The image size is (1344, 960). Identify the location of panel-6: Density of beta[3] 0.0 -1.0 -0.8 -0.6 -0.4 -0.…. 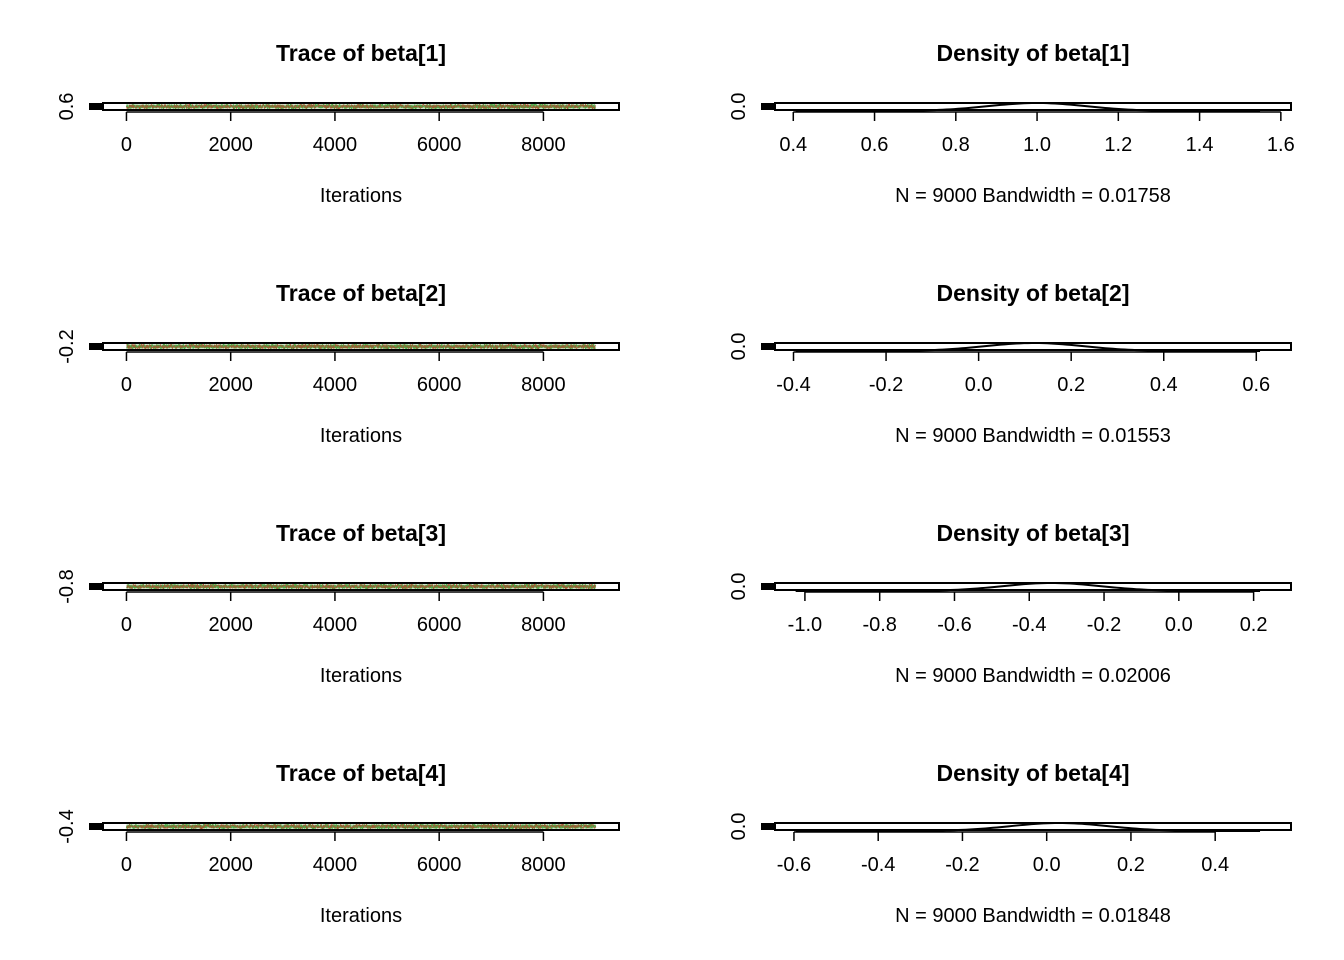
(1010, 603).